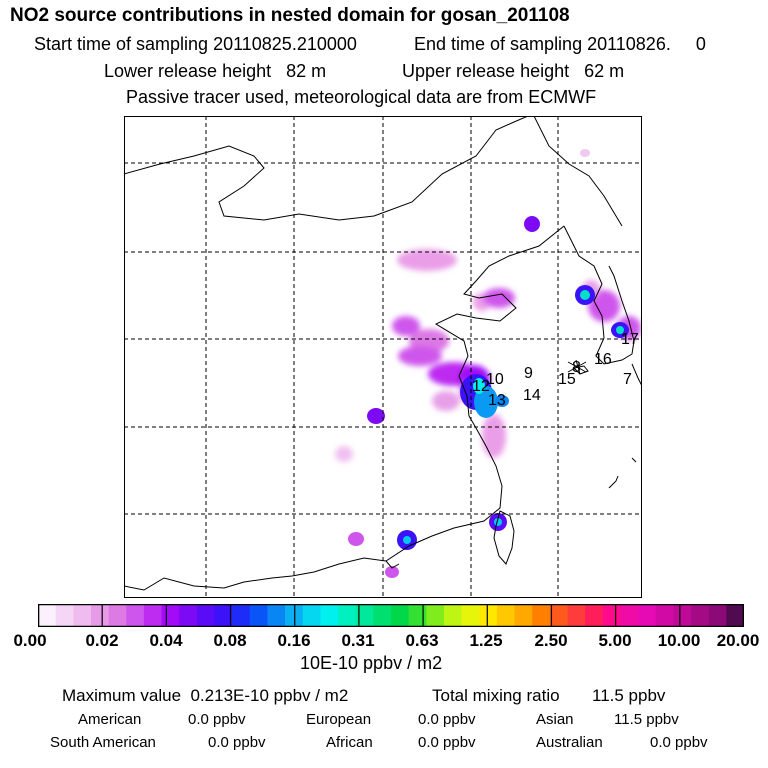 The image size is (768, 768). Describe the element at coordinates (504, 537) in the screenshot. I see `taiwan-coastline` at that location.